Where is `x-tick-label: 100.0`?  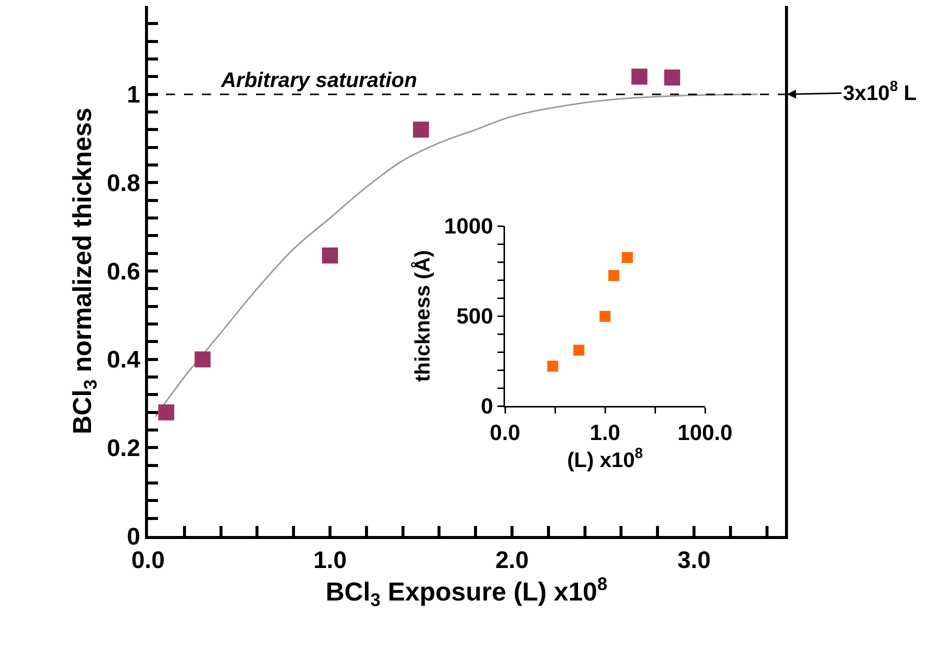
x-tick-label: 100.0 is located at coordinates (705, 432).